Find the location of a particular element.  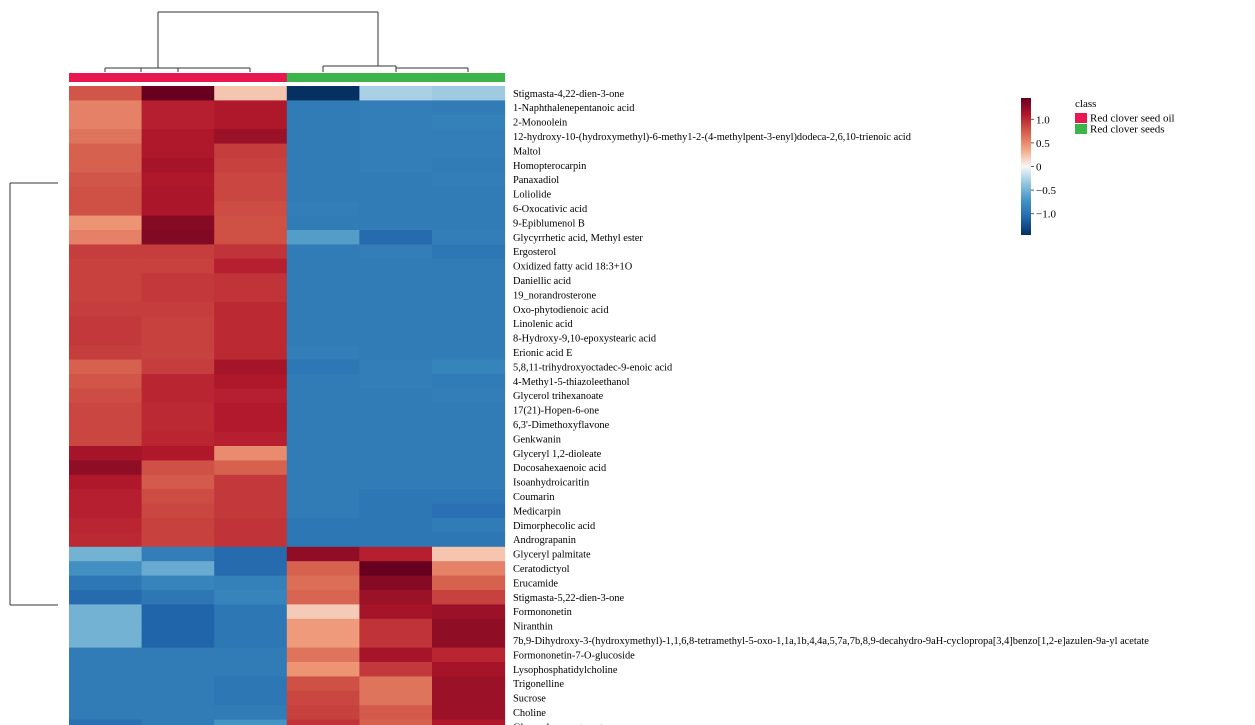

class-legend-swatch is located at coordinates (1081, 118).